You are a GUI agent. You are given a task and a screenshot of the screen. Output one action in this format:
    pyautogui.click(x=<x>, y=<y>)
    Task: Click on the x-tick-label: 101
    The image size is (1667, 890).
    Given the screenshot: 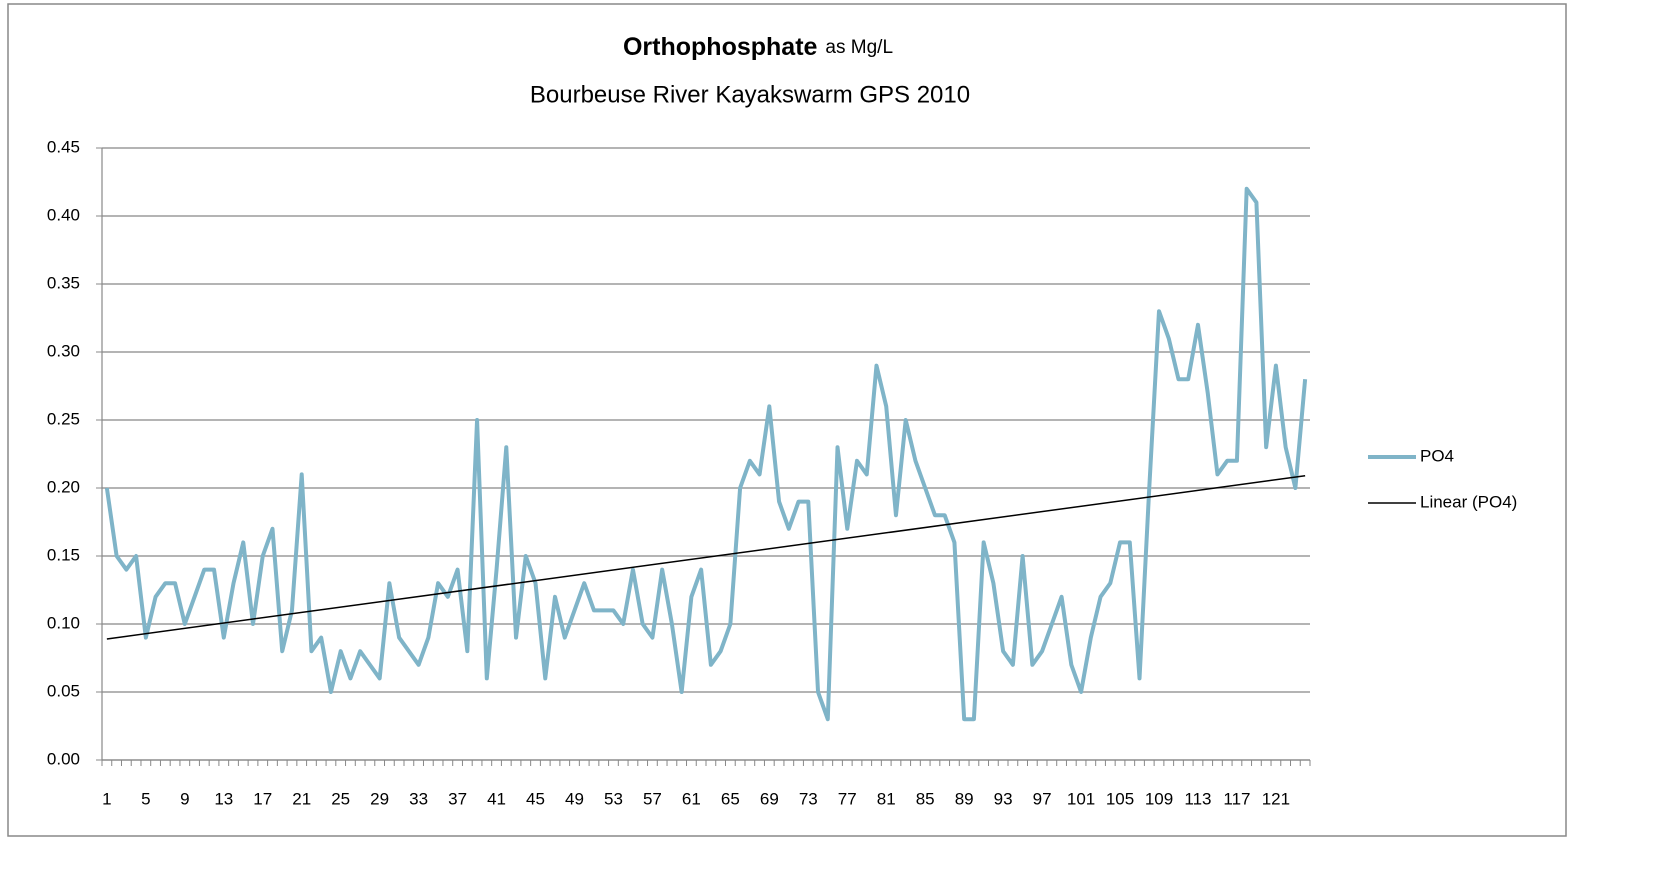 What is the action you would take?
    pyautogui.click(x=1081, y=798)
    